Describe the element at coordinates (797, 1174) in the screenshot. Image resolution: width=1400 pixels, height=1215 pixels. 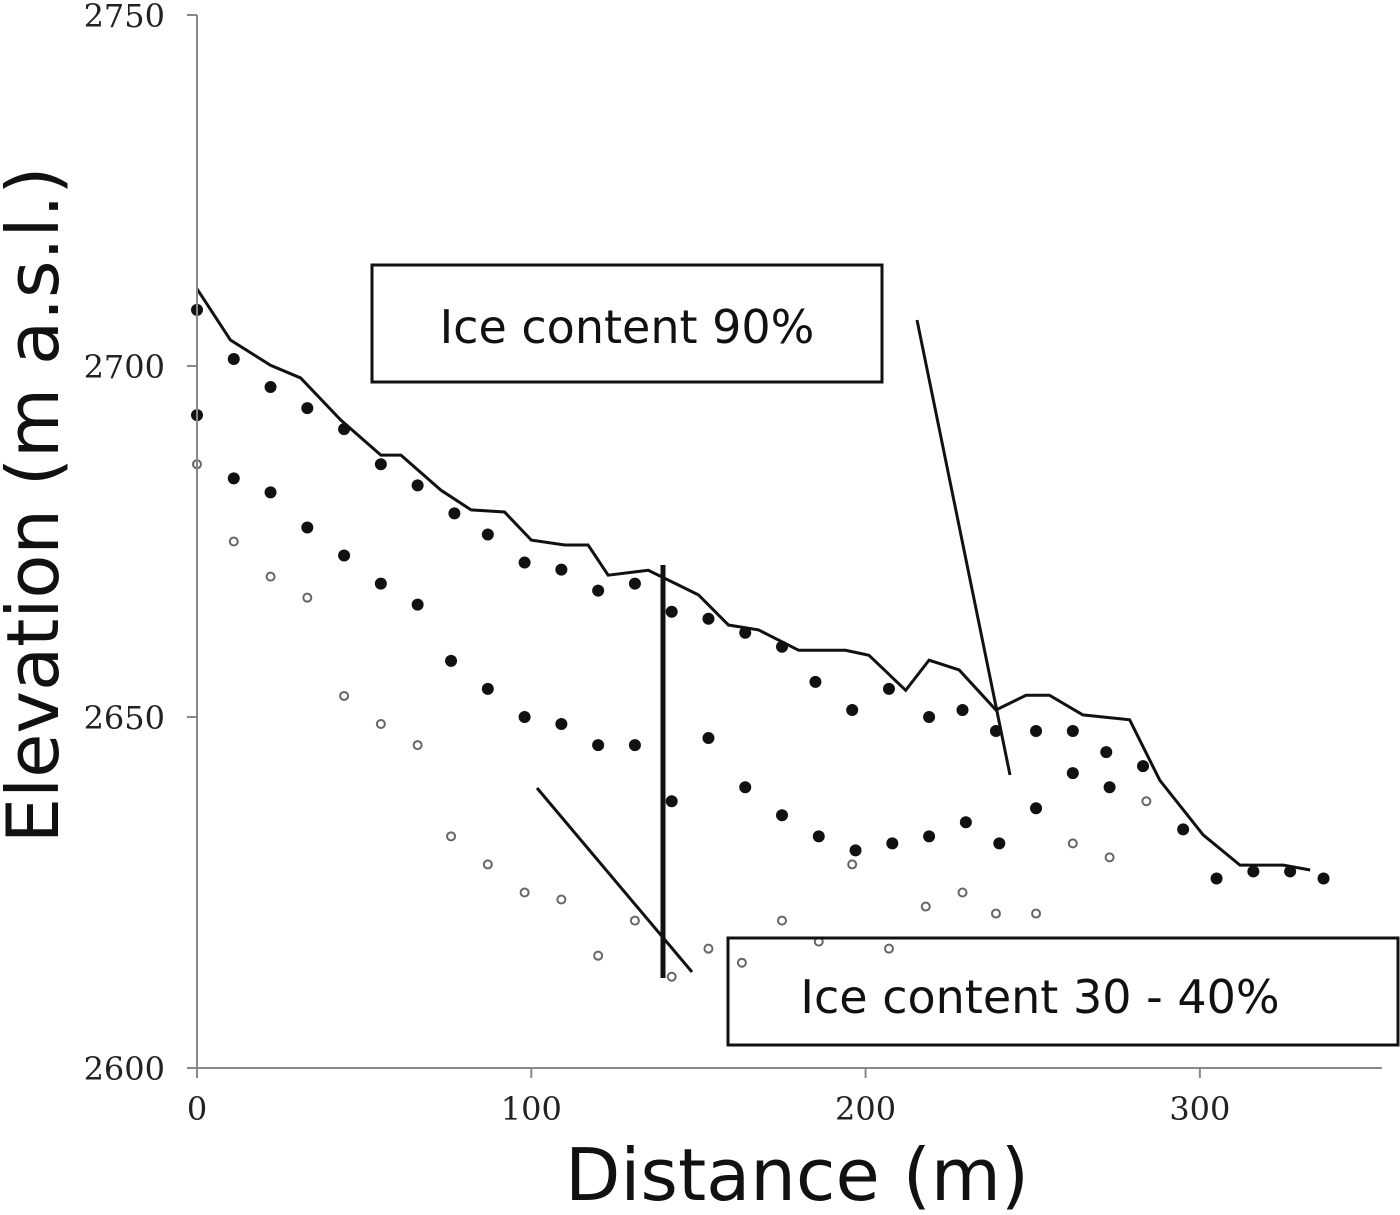
I see `x-axis-title: Distance (m)` at that location.